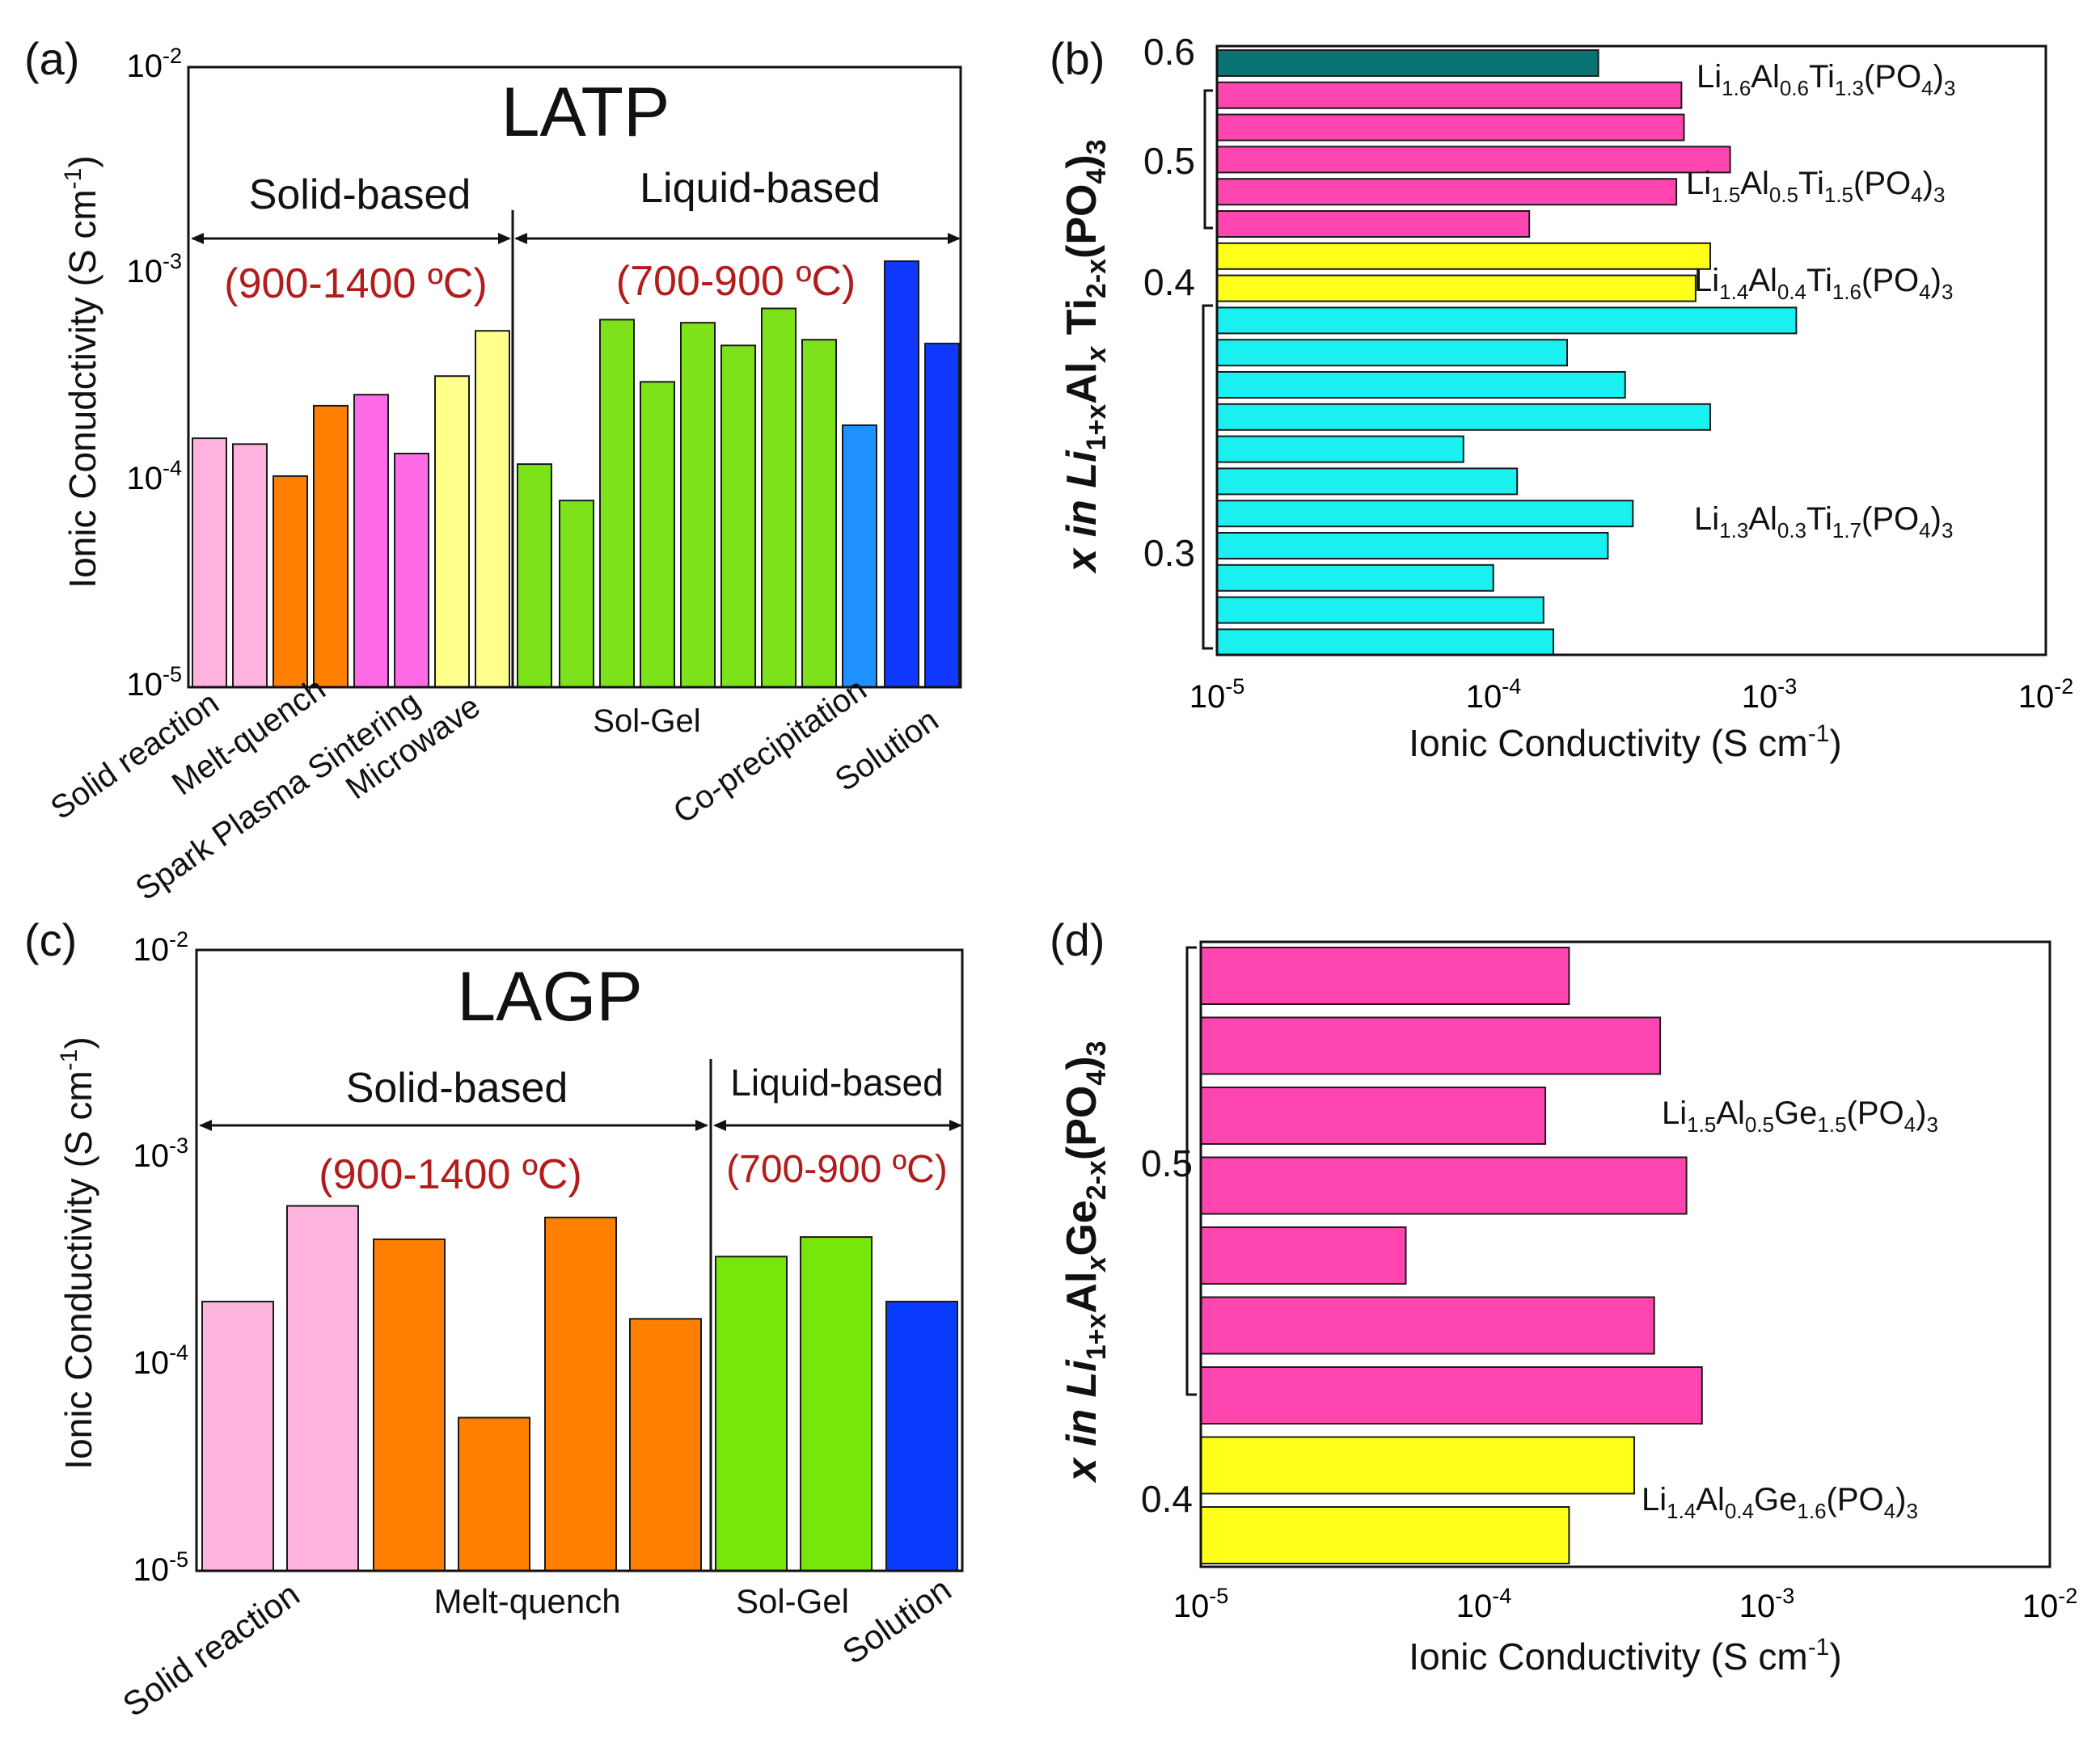 This screenshot has width=2100, height=1739. Describe the element at coordinates (1201, 1604) in the screenshot. I see `panel-d-xtick: 10⁻⁵` at that location.